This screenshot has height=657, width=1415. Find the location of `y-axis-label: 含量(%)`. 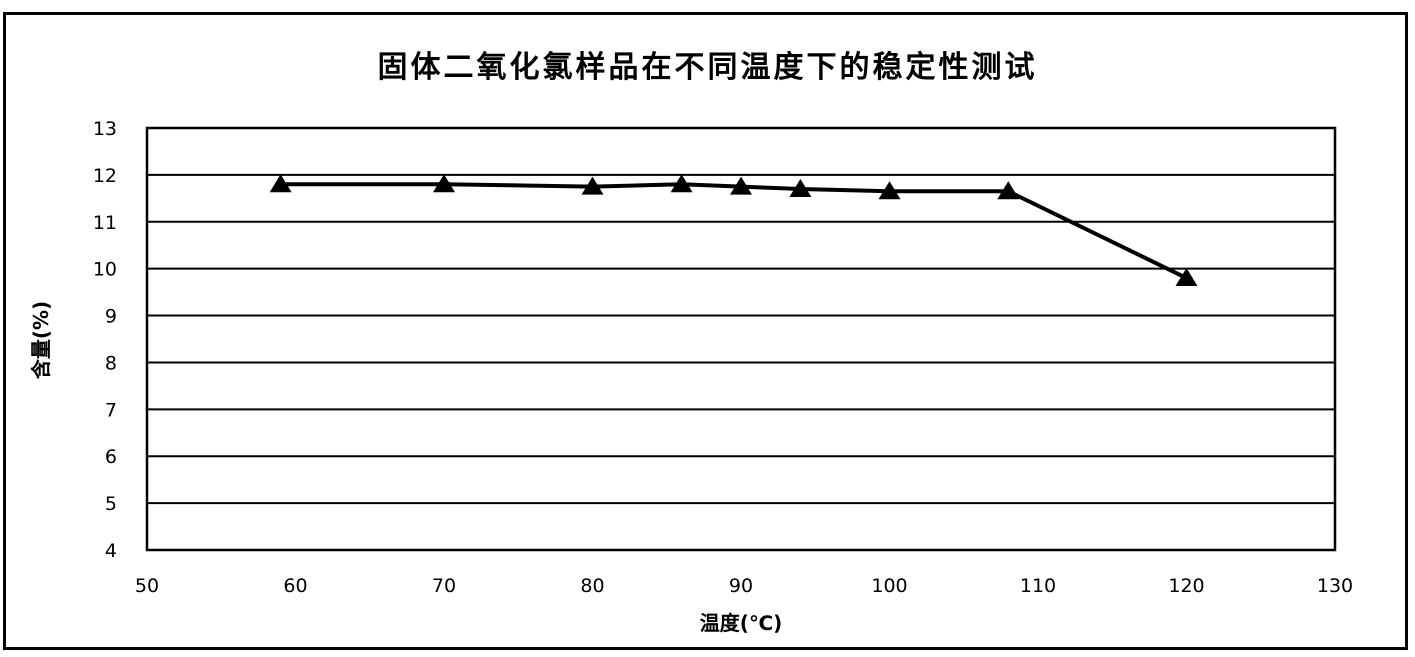

y-axis-label: 含量(%) is located at coordinates (41, 340).